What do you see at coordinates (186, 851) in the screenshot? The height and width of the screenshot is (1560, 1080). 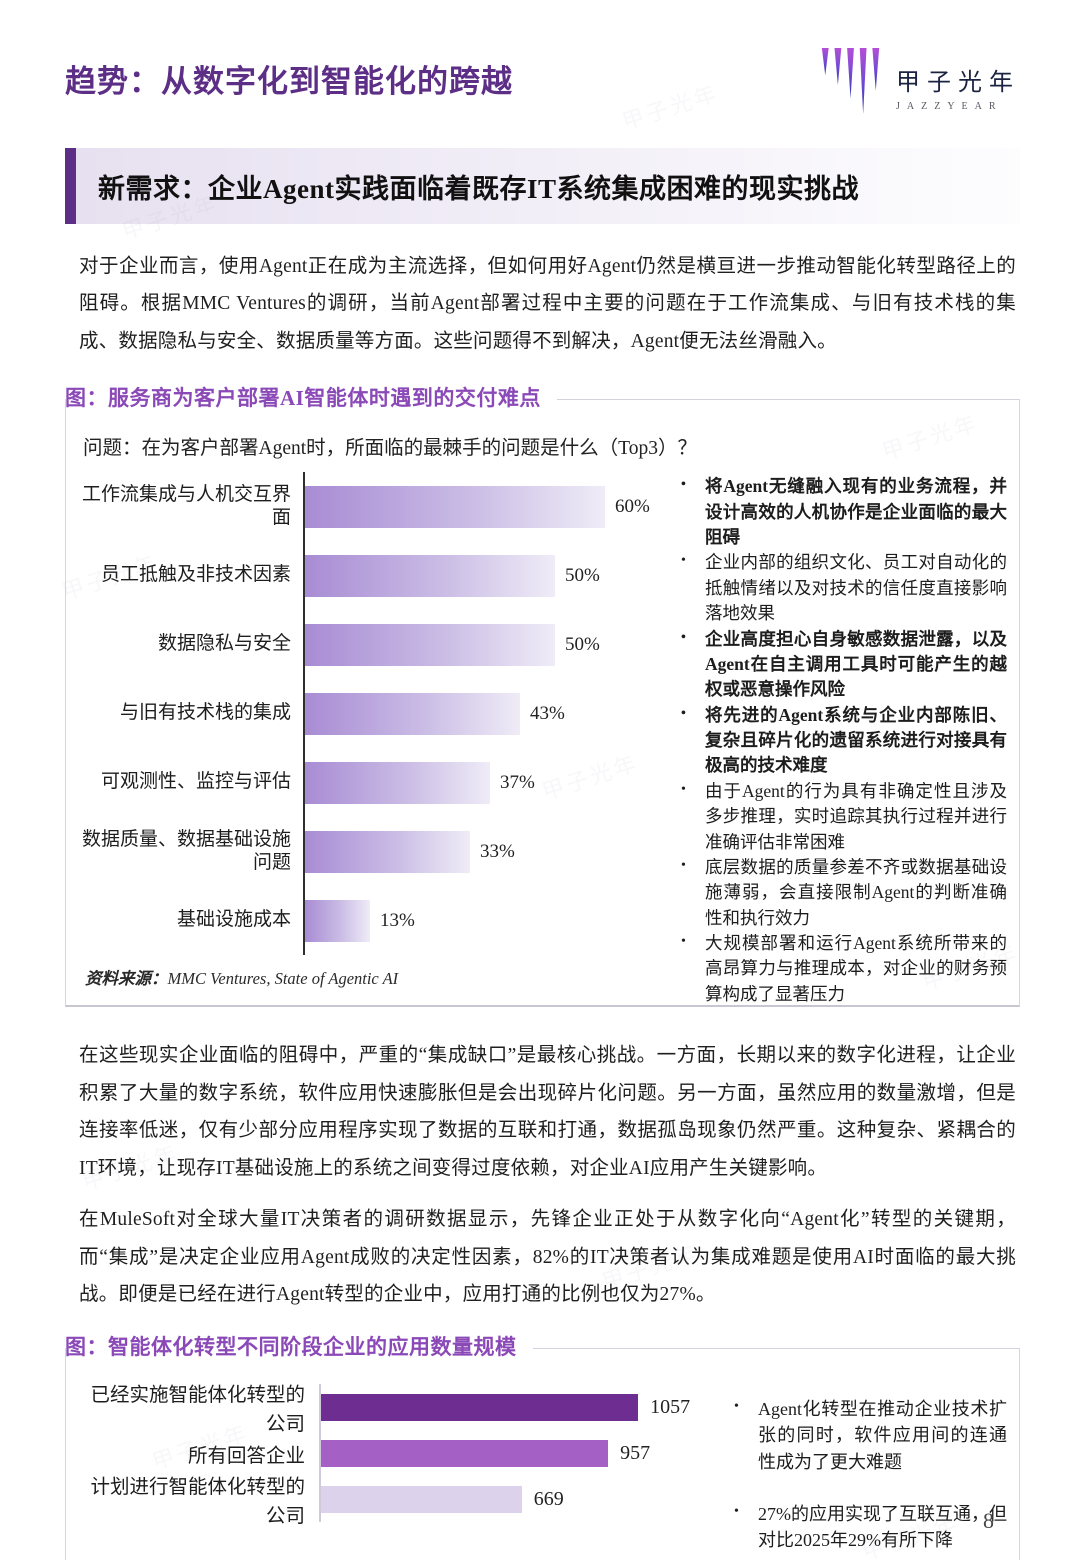 I see `bar-label: 数据质量、数据基础设施问题` at bounding box center [186, 851].